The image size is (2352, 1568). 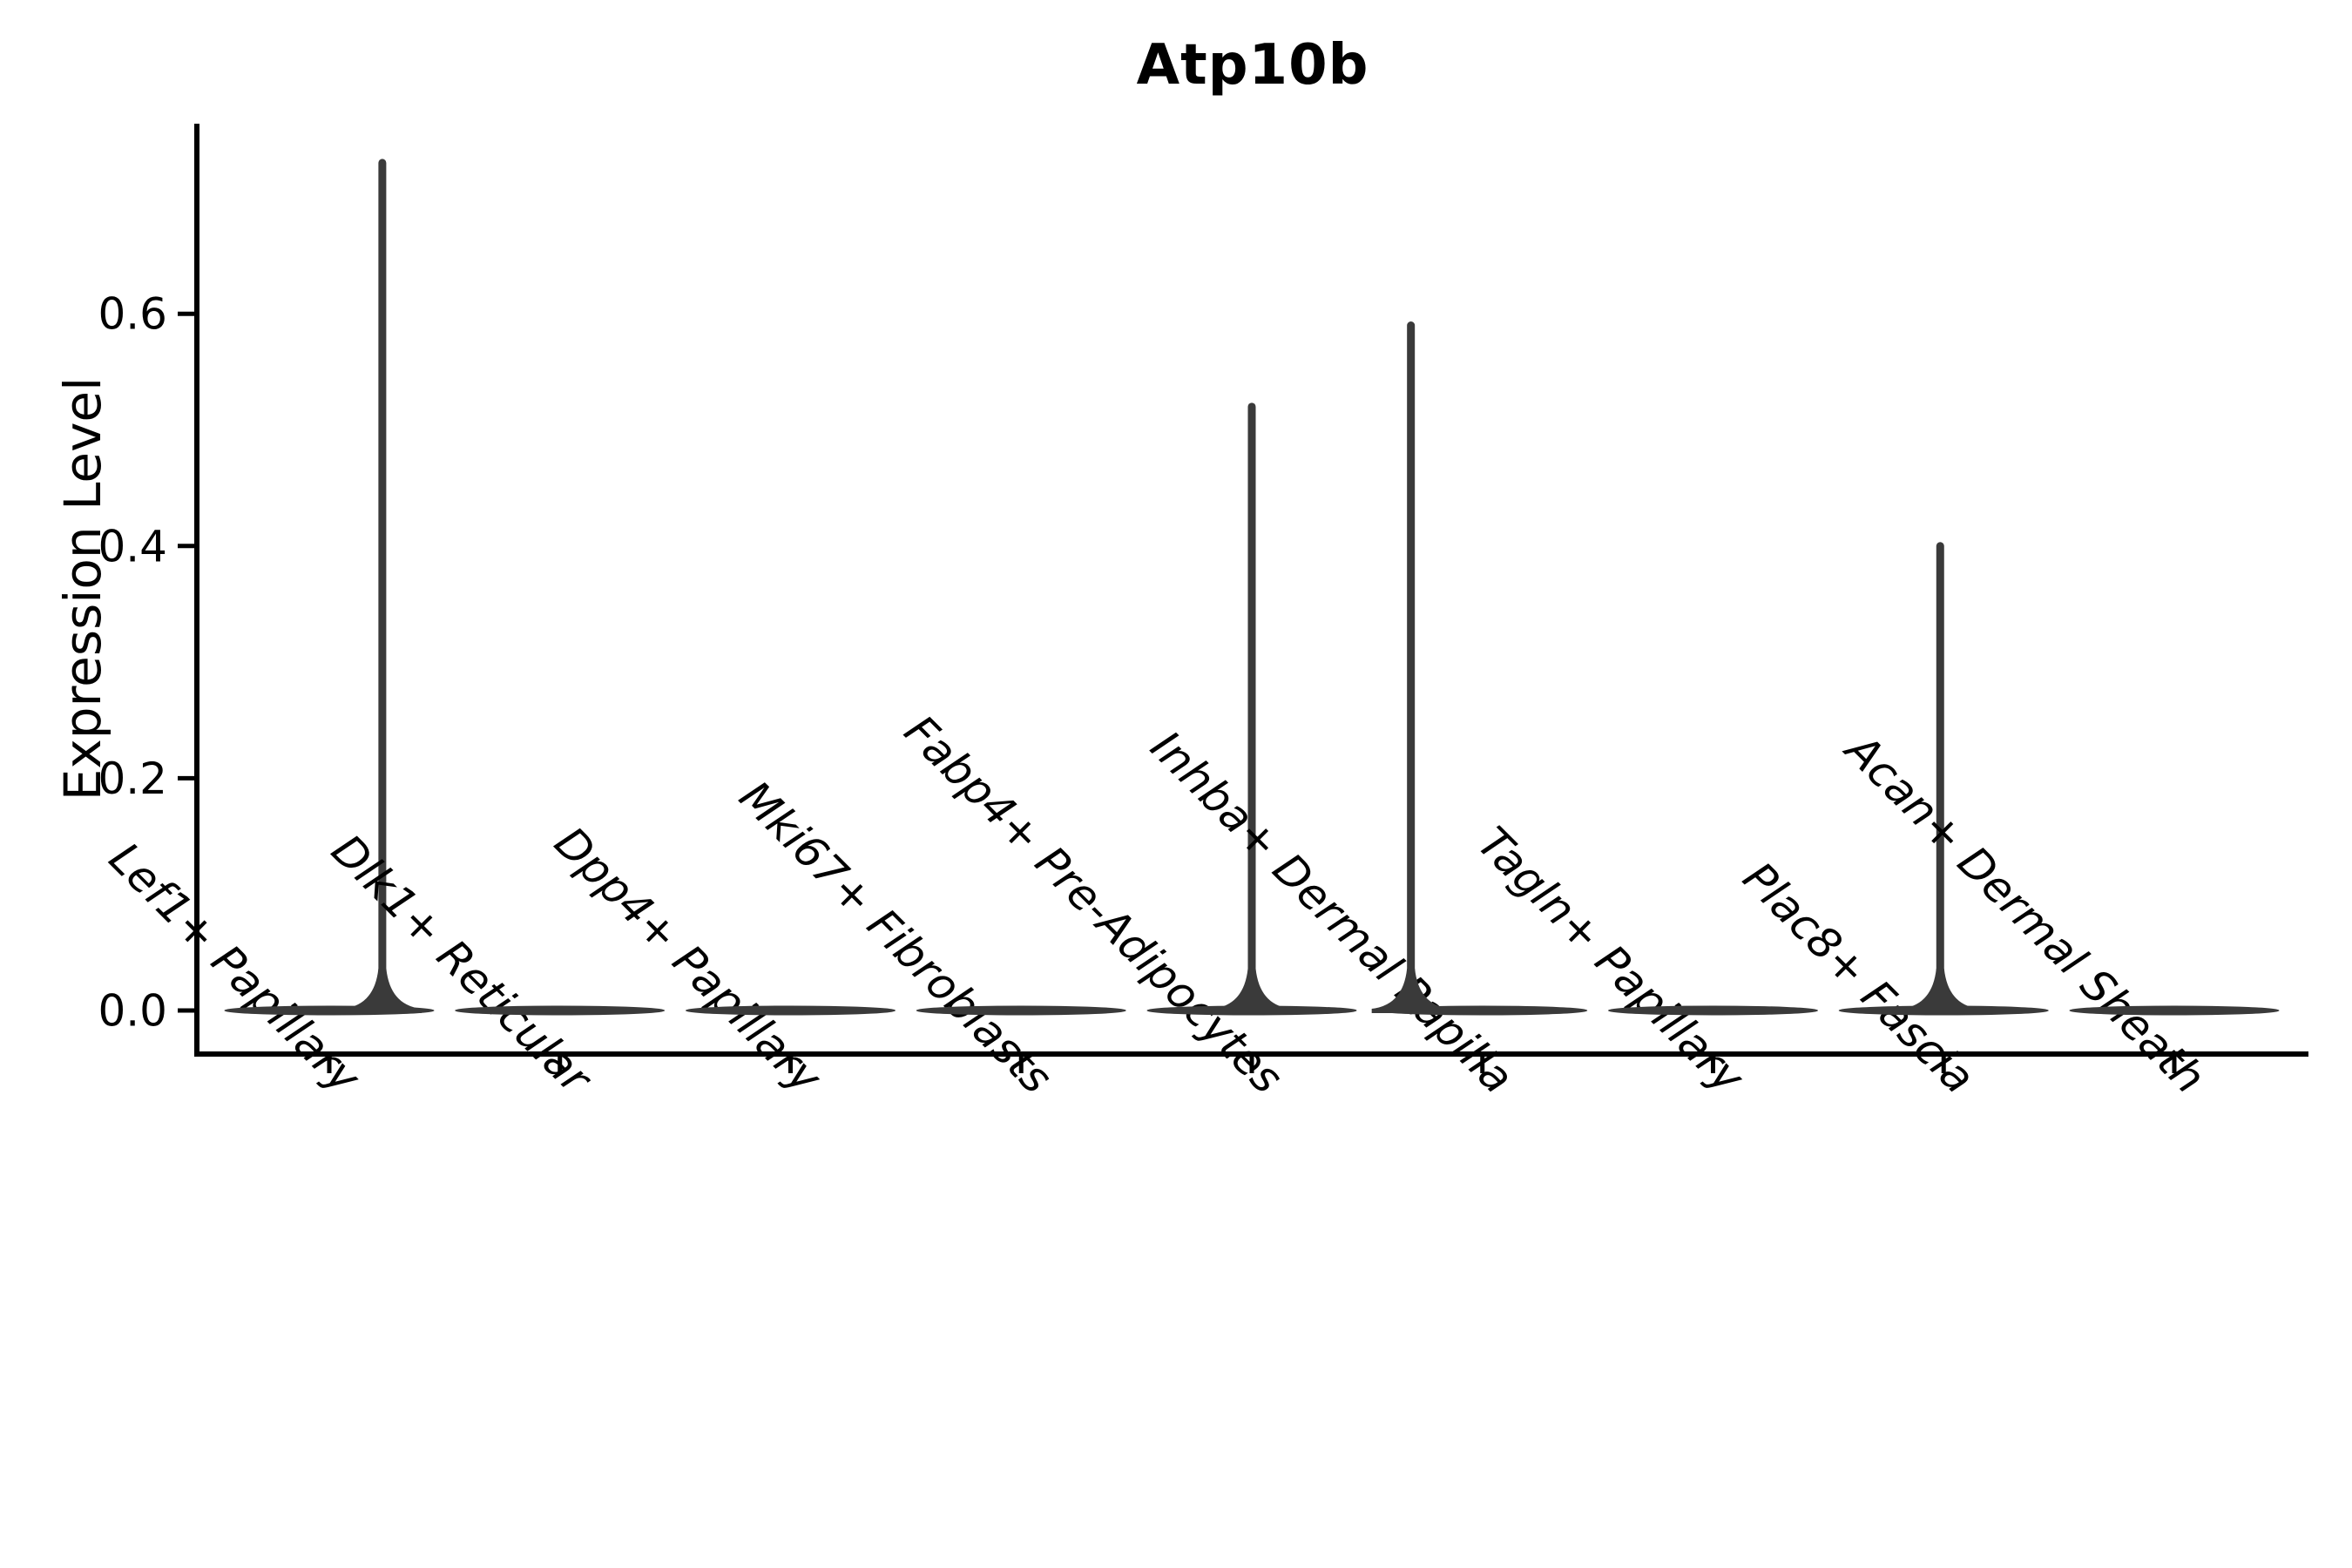 What do you see at coordinates (2025, 914) in the screenshot?
I see `x-tick-label: Acan+ Dermal Sheath` at bounding box center [2025, 914].